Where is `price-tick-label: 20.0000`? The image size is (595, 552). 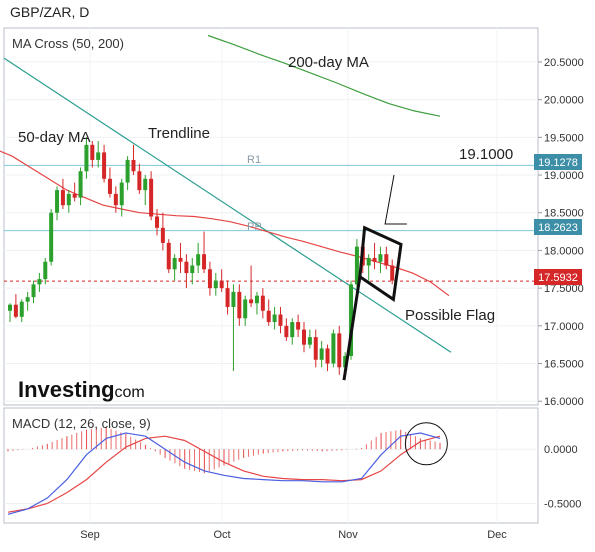 price-tick-label: 20.0000 is located at coordinates (564, 101).